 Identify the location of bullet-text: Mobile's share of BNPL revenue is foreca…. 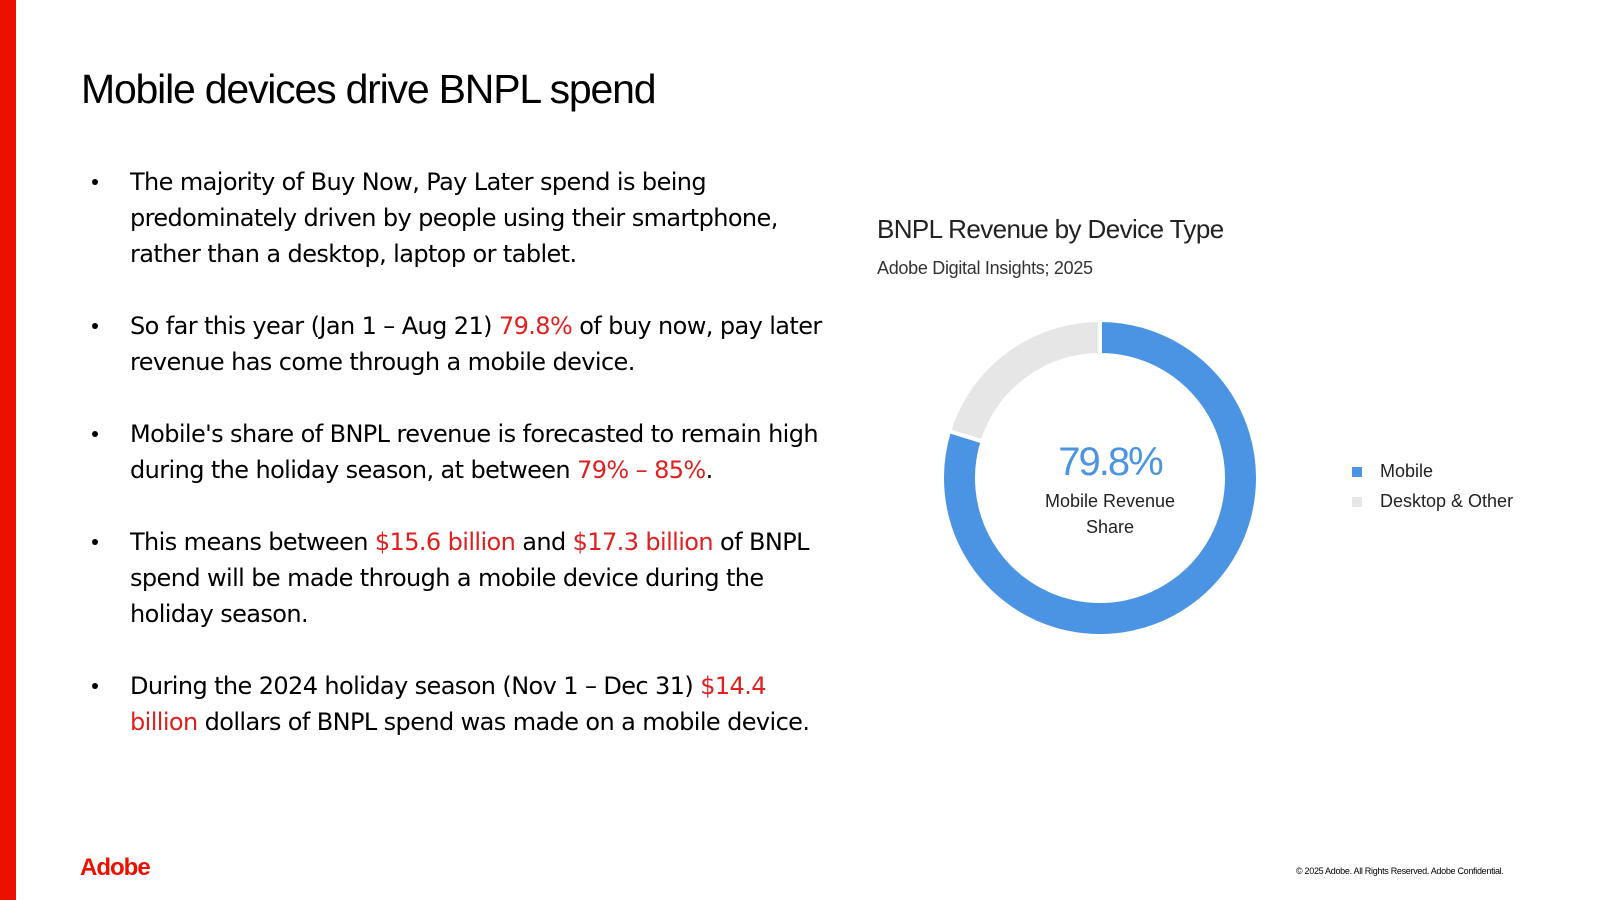
(474, 452).